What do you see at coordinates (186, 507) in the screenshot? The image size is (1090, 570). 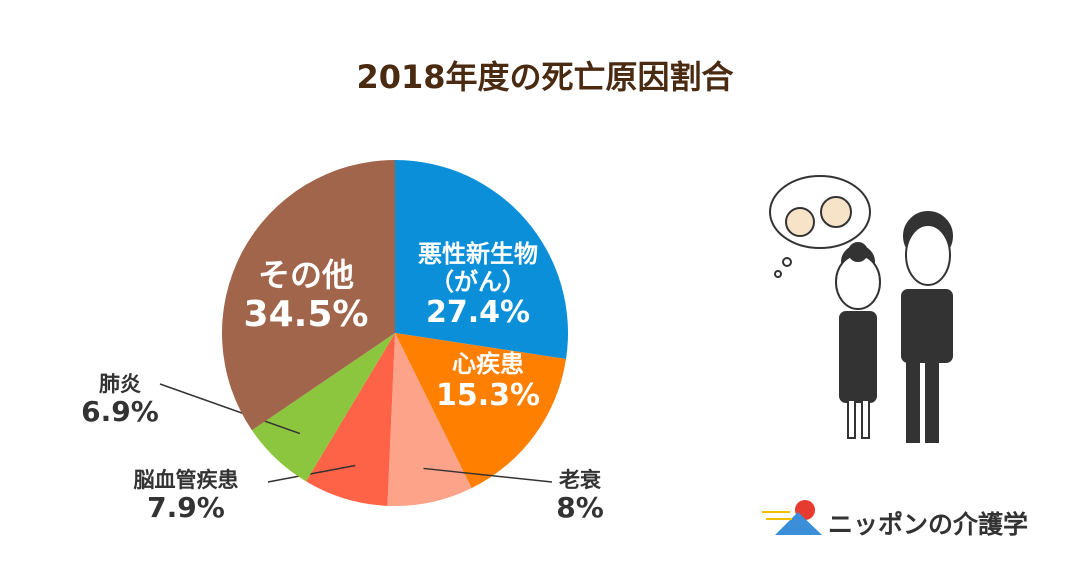 I see `value-label: 7.9%` at bounding box center [186, 507].